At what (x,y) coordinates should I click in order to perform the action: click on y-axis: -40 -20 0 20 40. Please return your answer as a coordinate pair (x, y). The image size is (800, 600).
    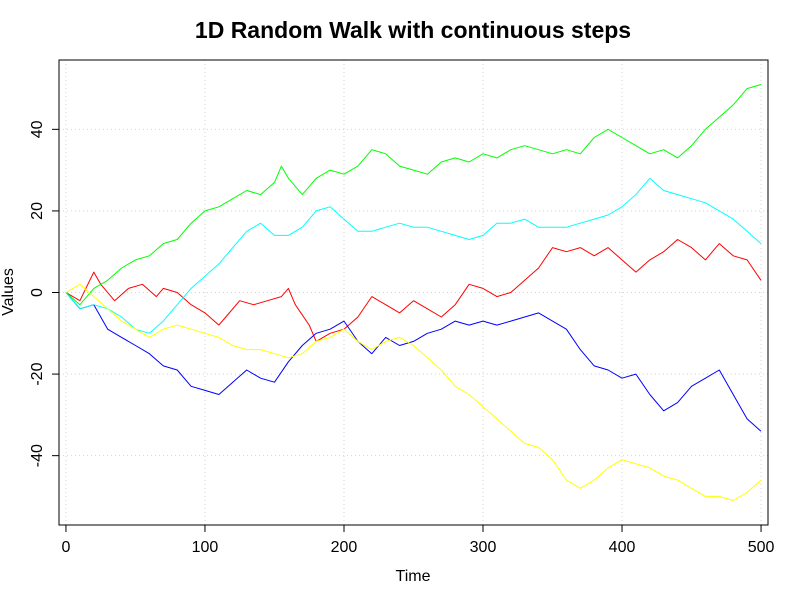
    Looking at the image, I should click on (44, 293).